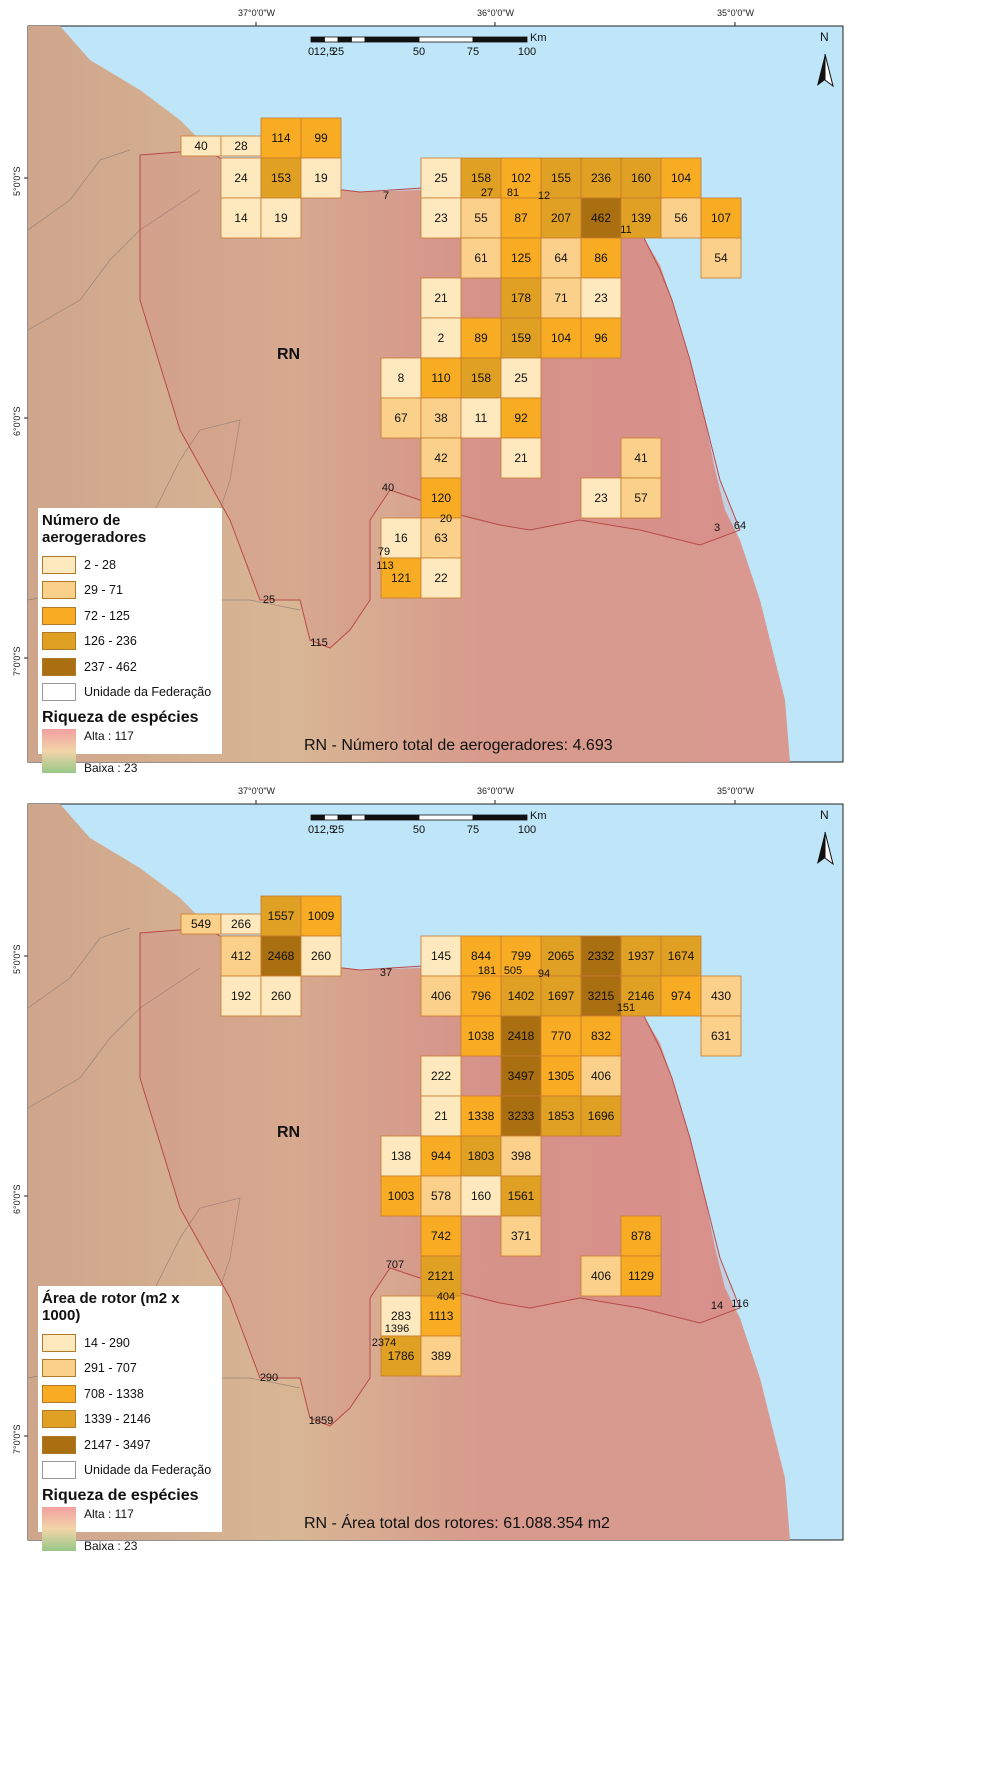  I want to click on grid-cell: 1009, so click(321, 916).